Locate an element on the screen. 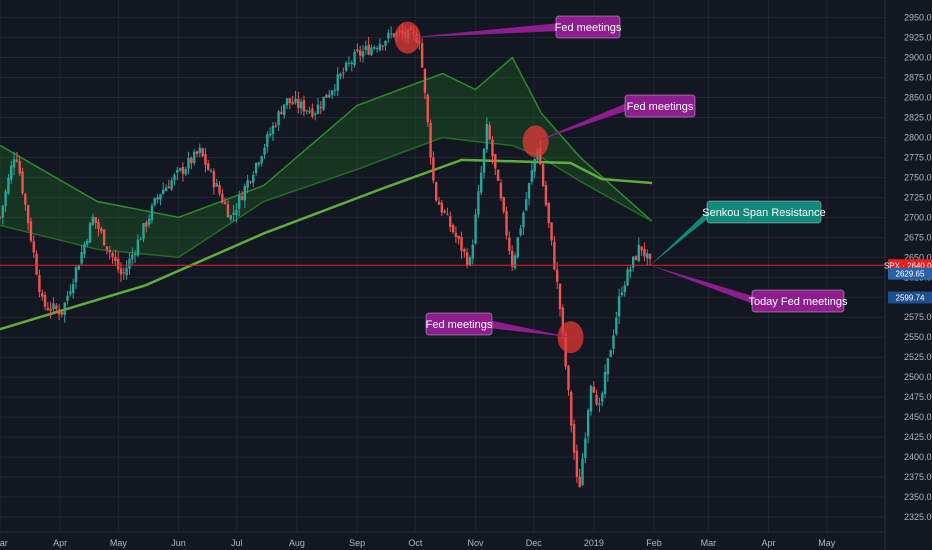 The image size is (932, 550). y-tick-label: 2750.00 is located at coordinates (918, 177).